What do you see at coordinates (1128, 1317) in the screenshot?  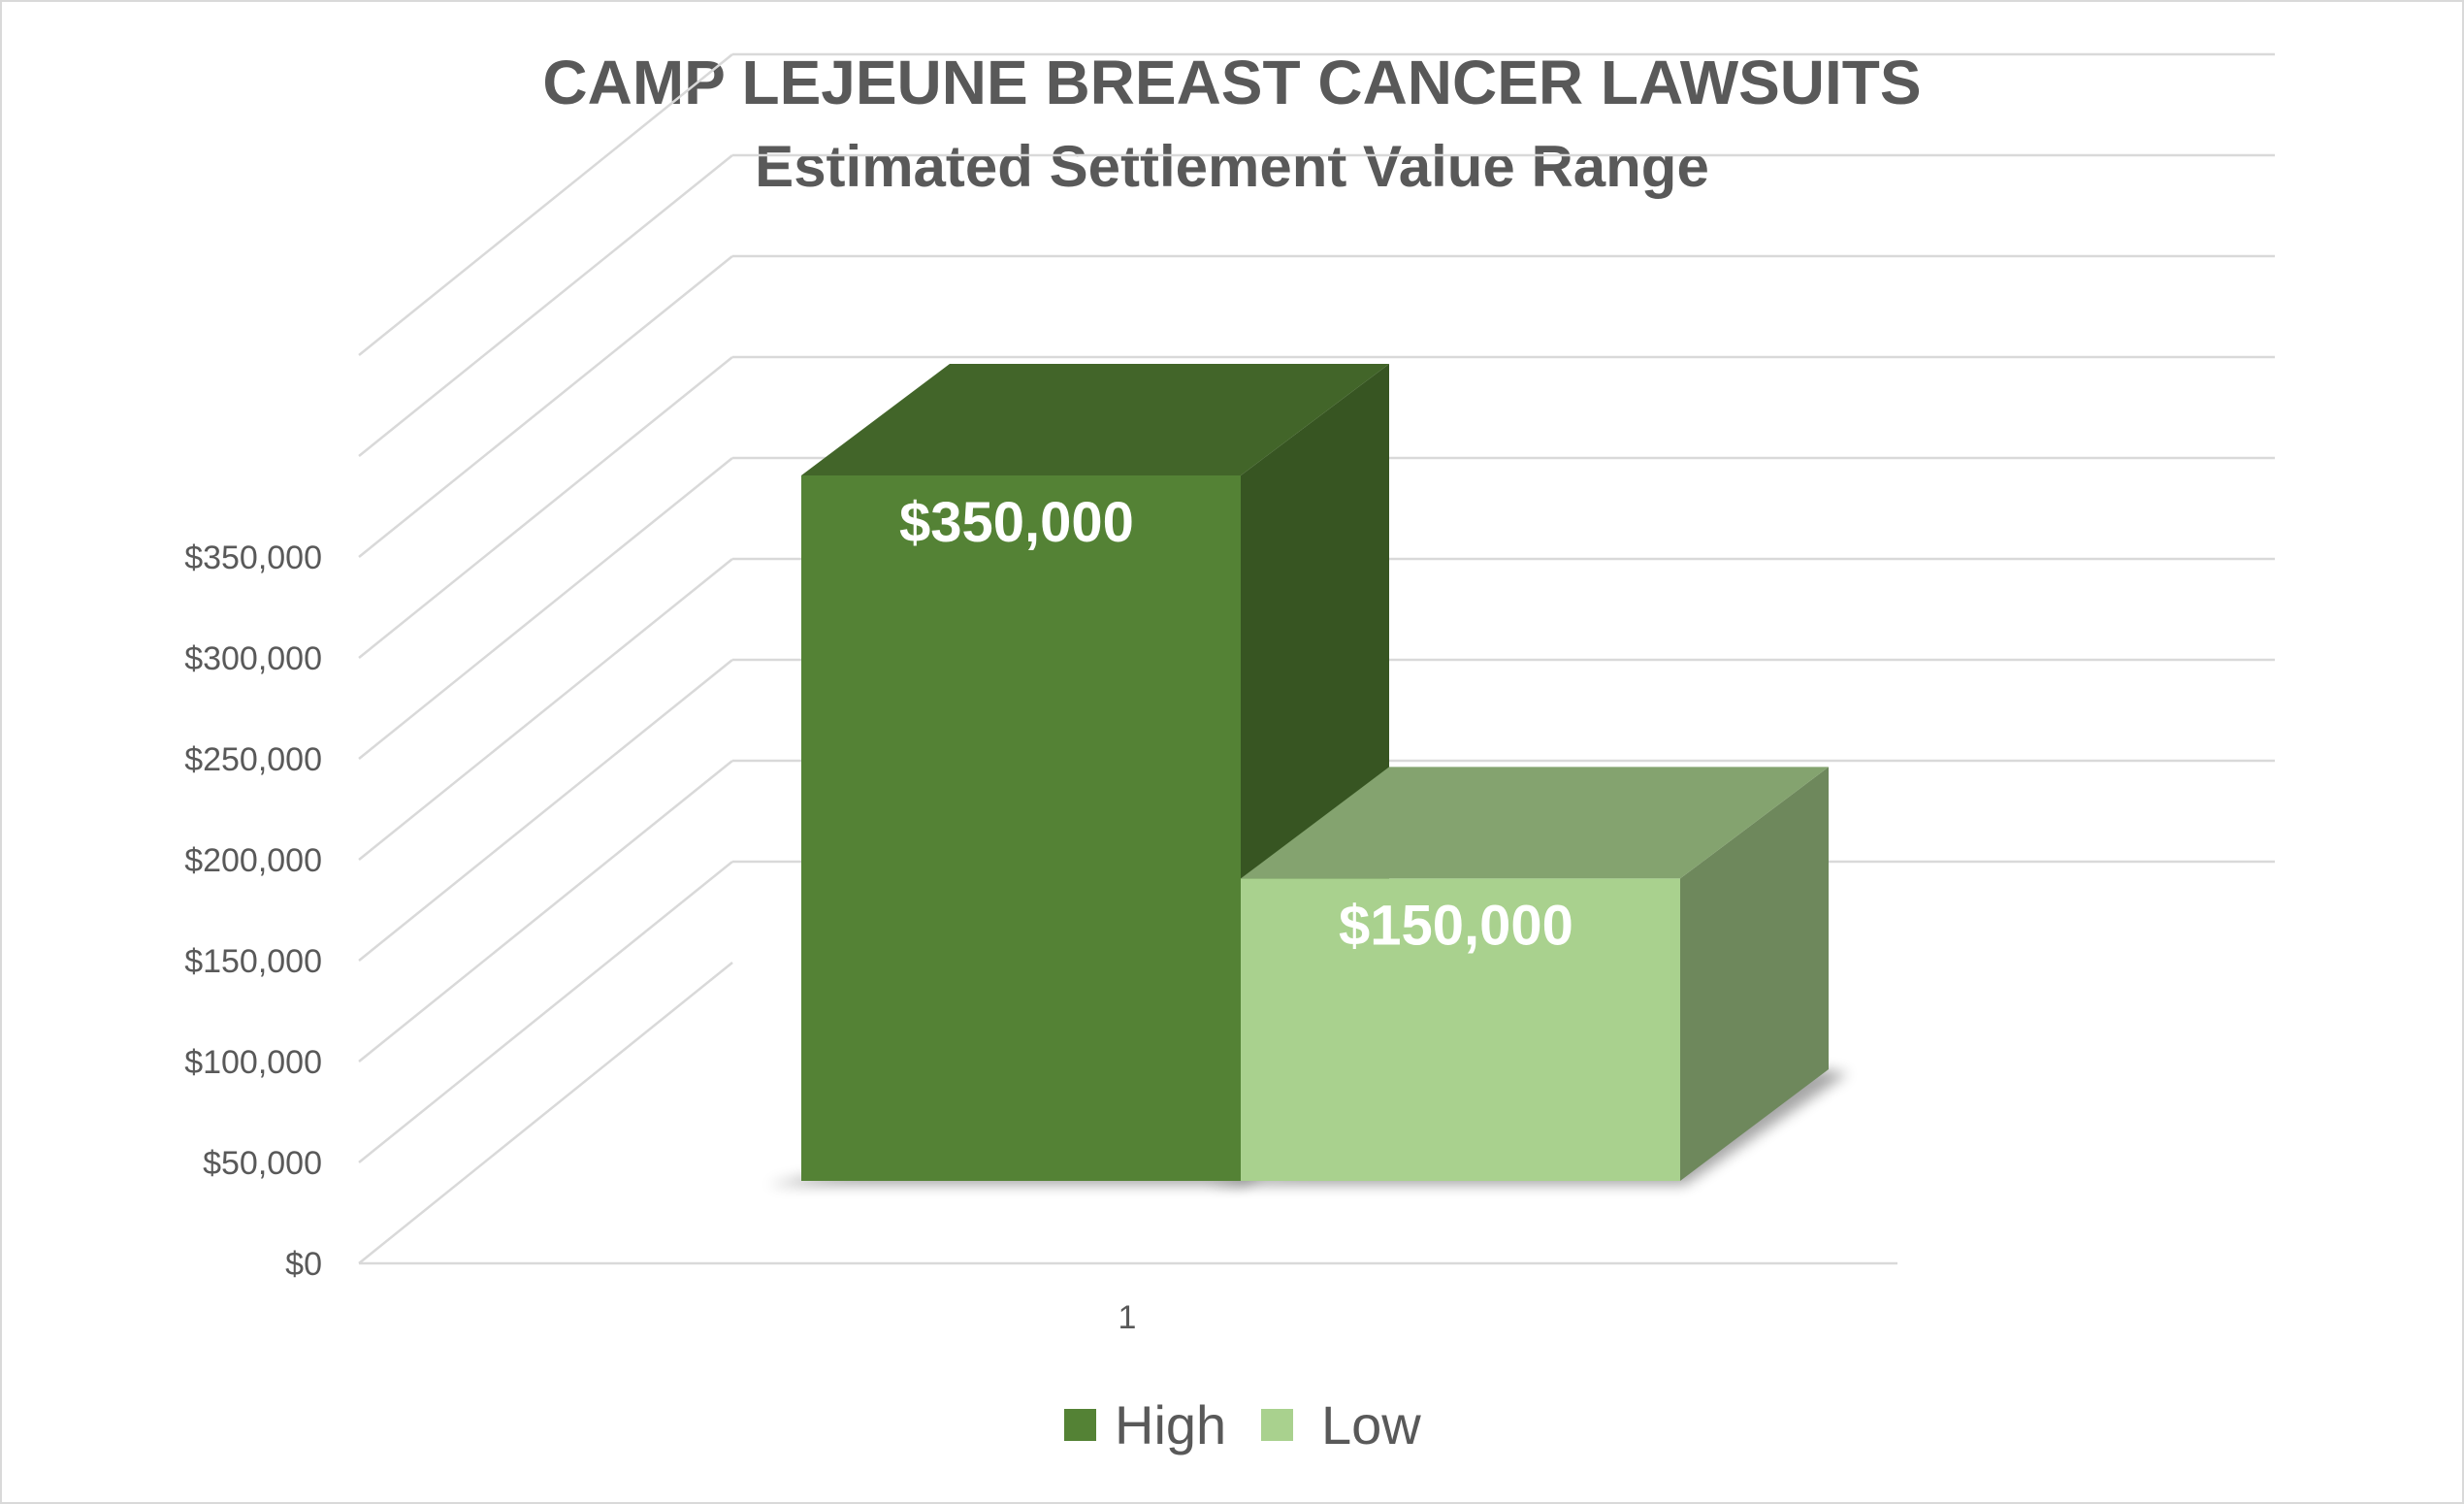 I see `x-category-label: 1` at bounding box center [1128, 1317].